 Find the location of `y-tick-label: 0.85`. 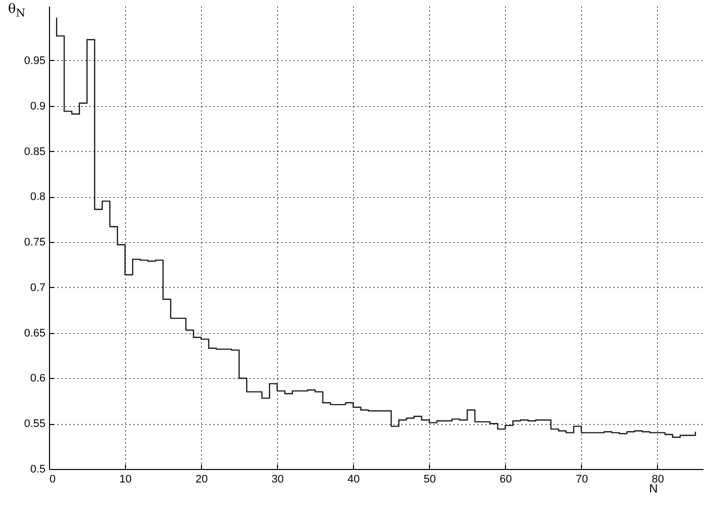

y-tick-label: 0.85 is located at coordinates (35, 152).